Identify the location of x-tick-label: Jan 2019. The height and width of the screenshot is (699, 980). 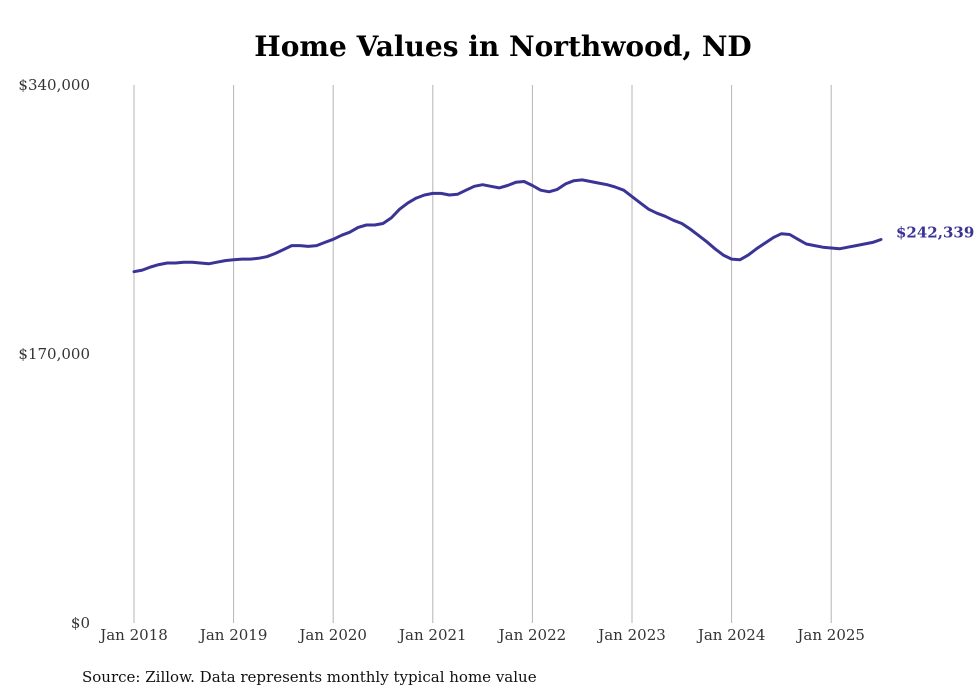
(233, 635).